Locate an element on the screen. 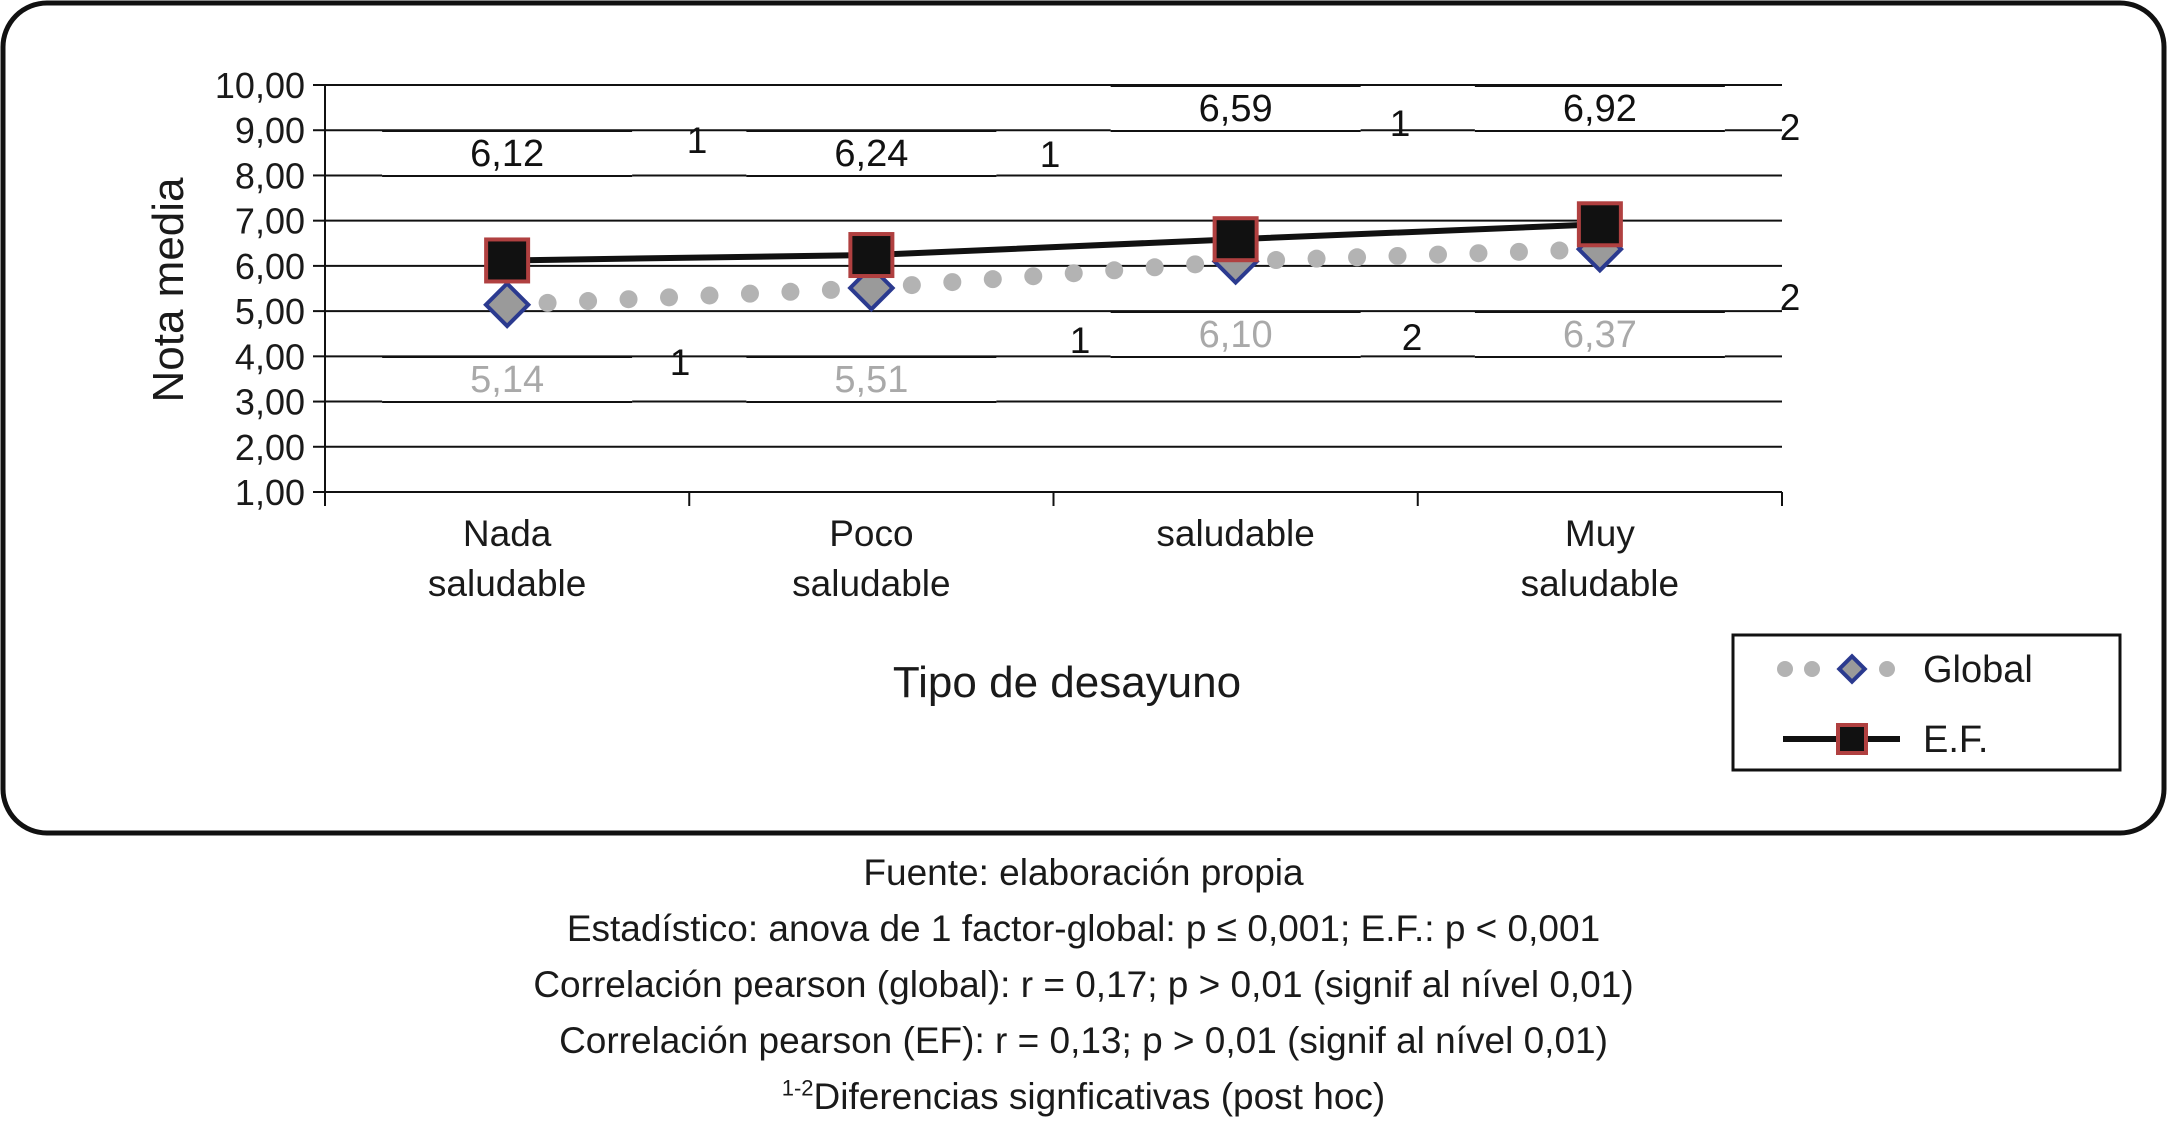 The height and width of the screenshot is (1135, 2167). x-category-label: Muy saludable is located at coordinates (1600, 558).